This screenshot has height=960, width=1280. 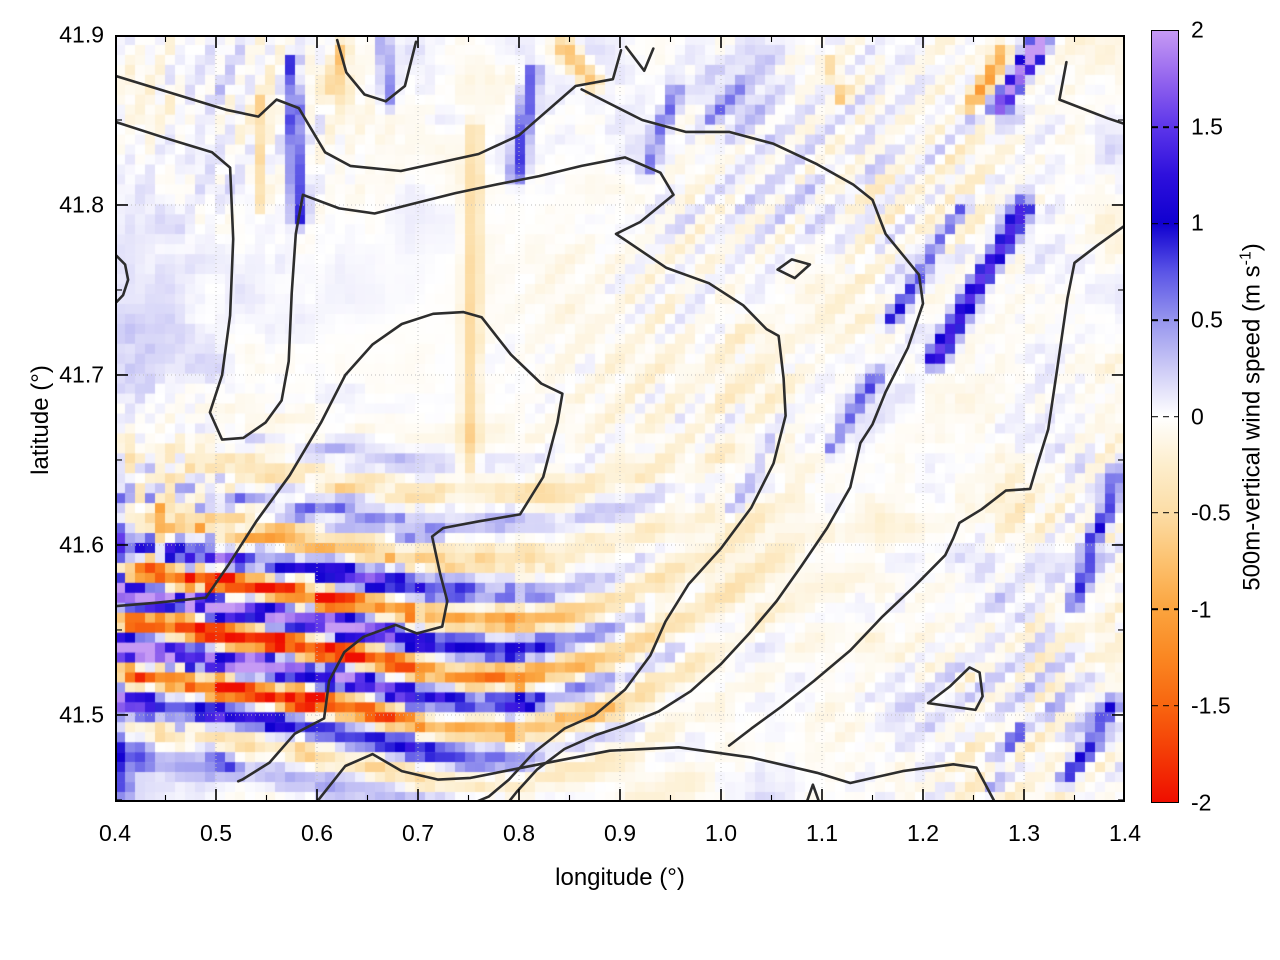 I want to click on colorbar-tick-label: -1.5, so click(x=1211, y=705).